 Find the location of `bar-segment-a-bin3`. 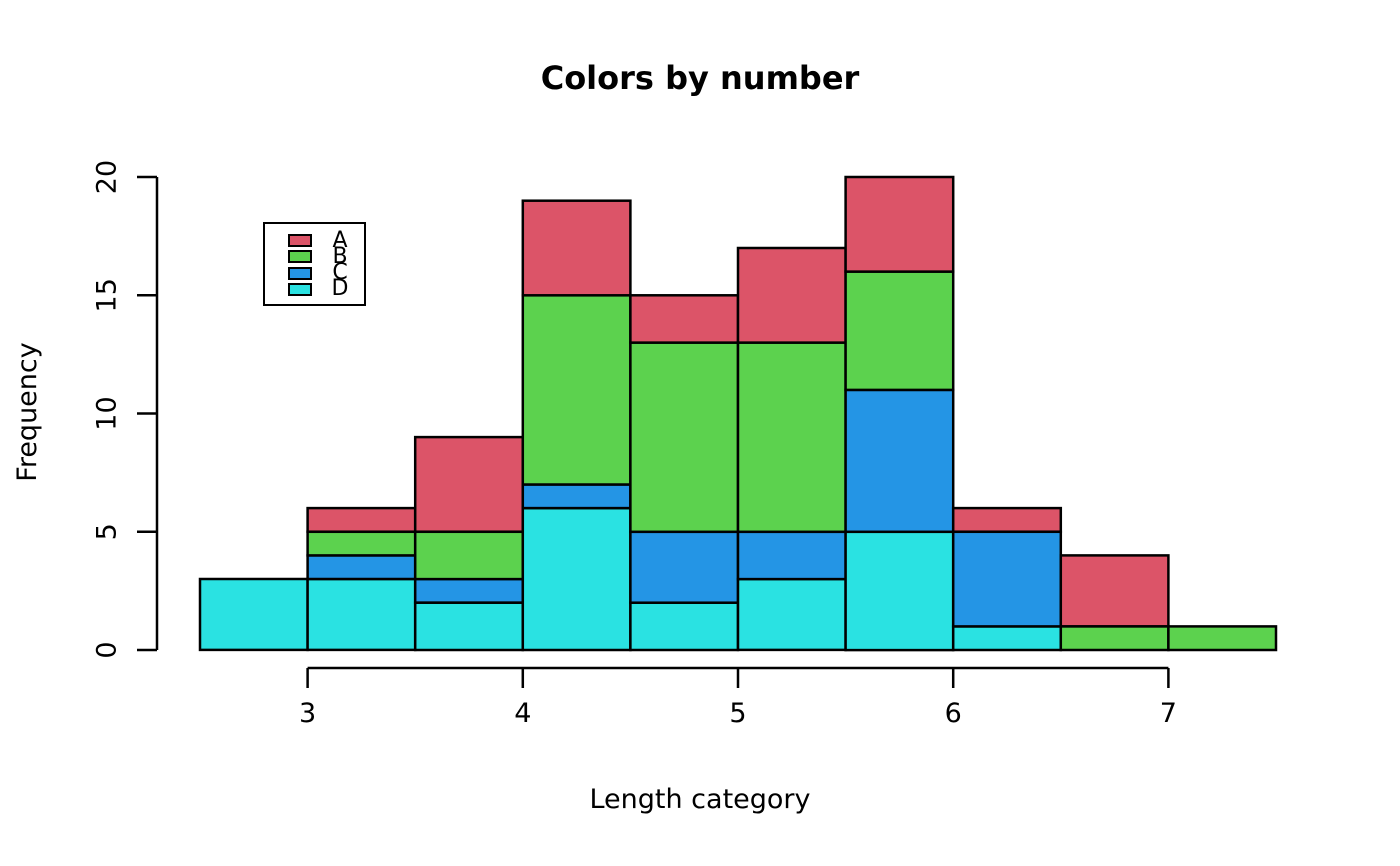

bar-segment-a-bin3 is located at coordinates (576, 248).